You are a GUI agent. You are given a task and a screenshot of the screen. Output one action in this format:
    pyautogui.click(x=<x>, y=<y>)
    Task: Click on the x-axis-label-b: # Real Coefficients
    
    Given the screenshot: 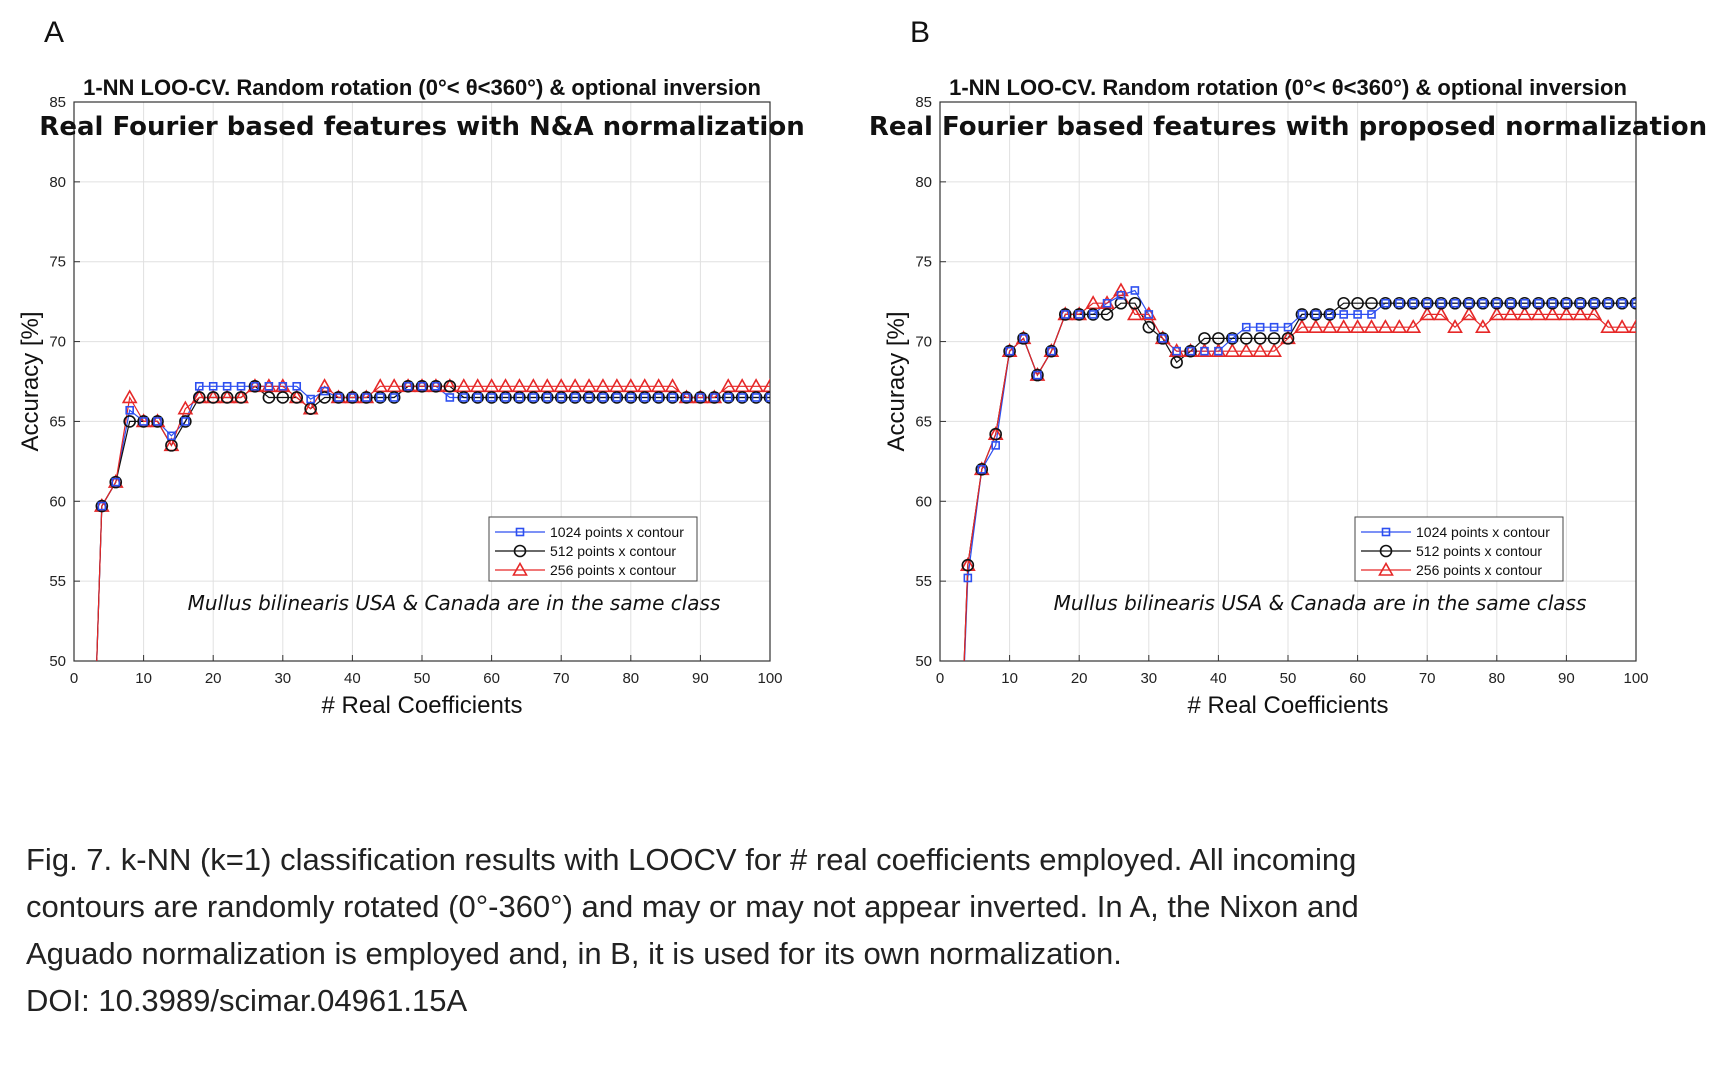 What is the action you would take?
    pyautogui.click(x=1288, y=705)
    